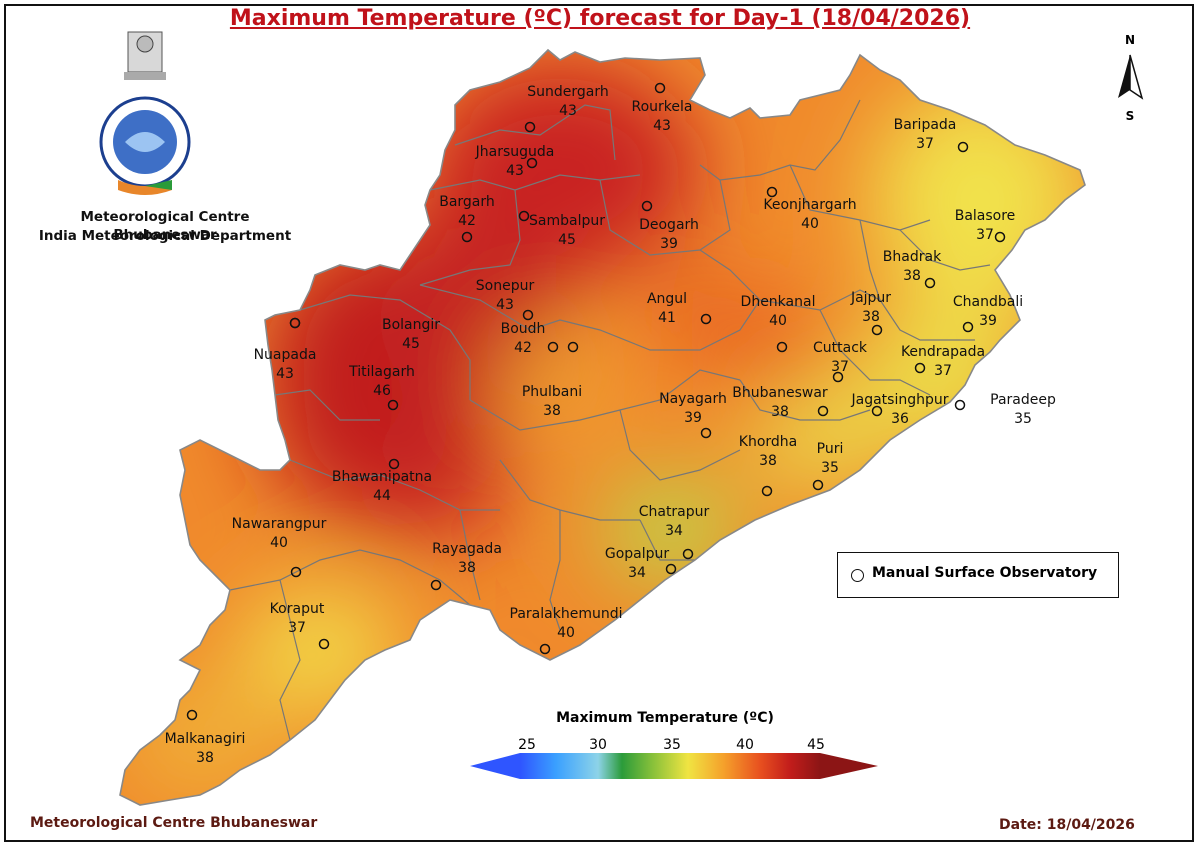 This screenshot has height=849, width=1200. What do you see at coordinates (382, 372) in the screenshot?
I see `station-name: Titilagarh` at bounding box center [382, 372].